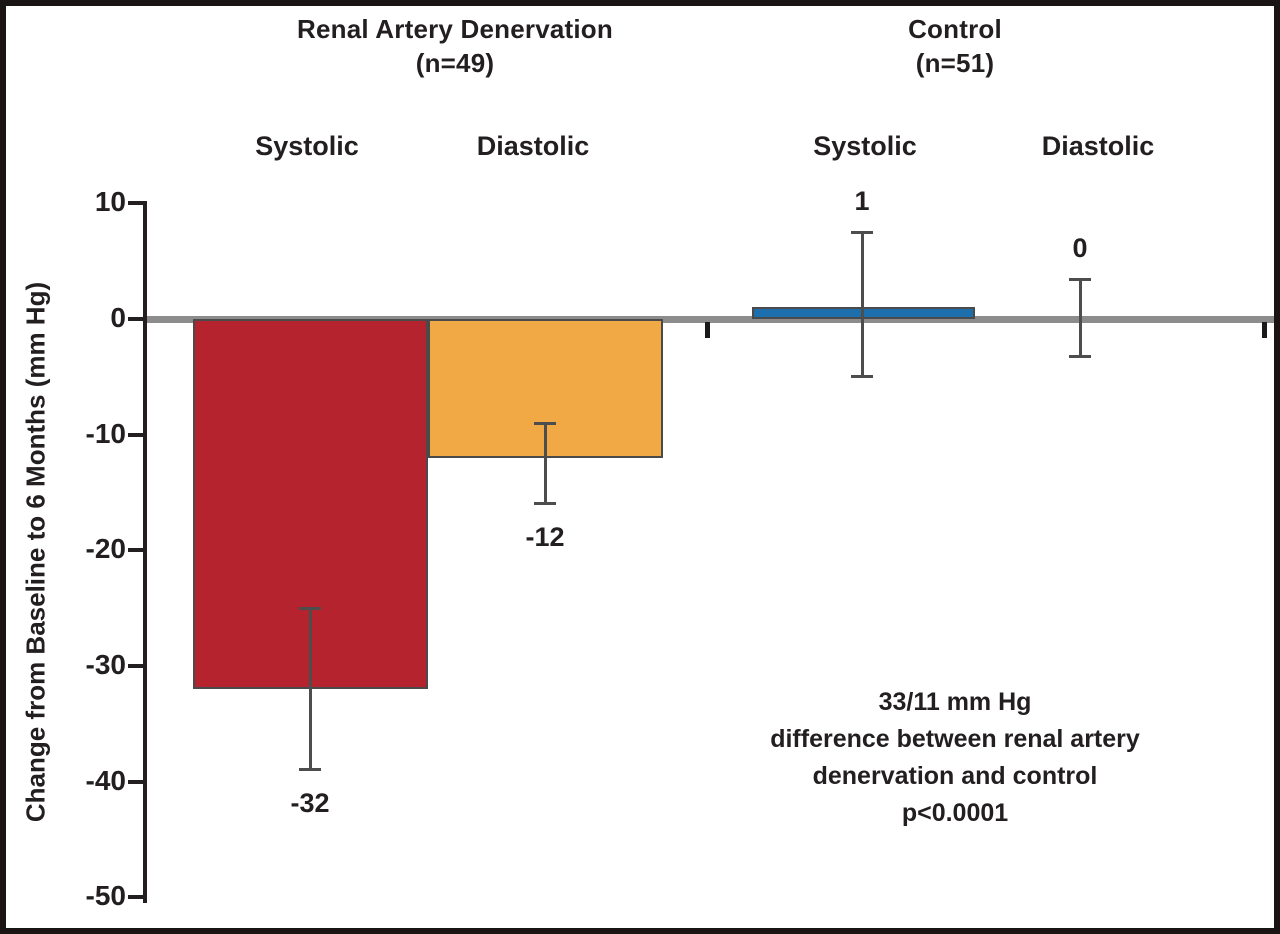 The width and height of the screenshot is (1280, 934). I want to click on baseline-tick-separator, so click(707, 330).